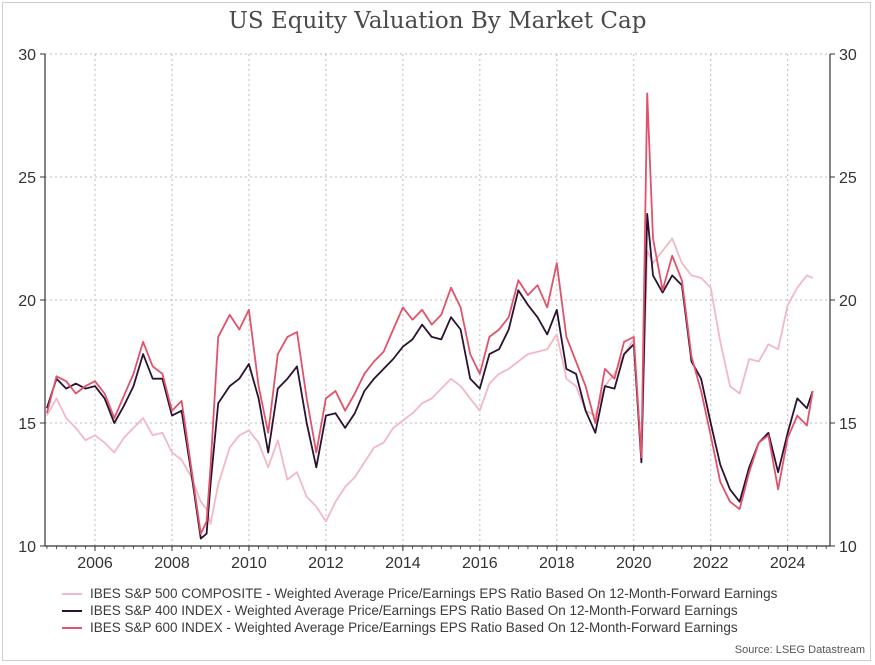 The height and width of the screenshot is (665, 875). I want to click on x-tick-label: 2016, so click(480, 563).